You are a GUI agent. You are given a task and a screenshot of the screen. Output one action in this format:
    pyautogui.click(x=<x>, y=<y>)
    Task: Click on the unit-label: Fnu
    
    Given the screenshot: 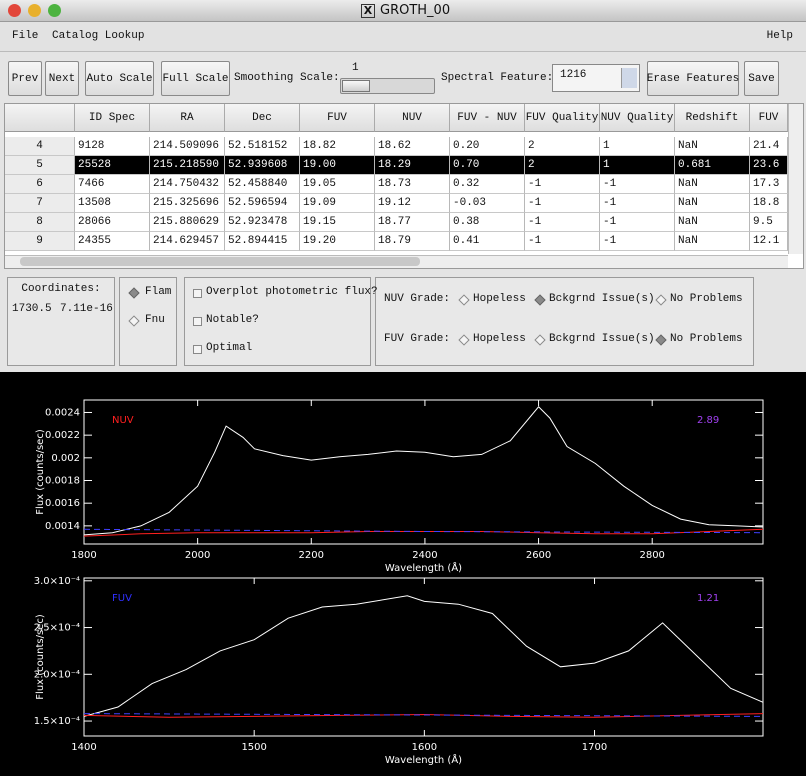 What is the action you would take?
    pyautogui.click(x=155, y=320)
    